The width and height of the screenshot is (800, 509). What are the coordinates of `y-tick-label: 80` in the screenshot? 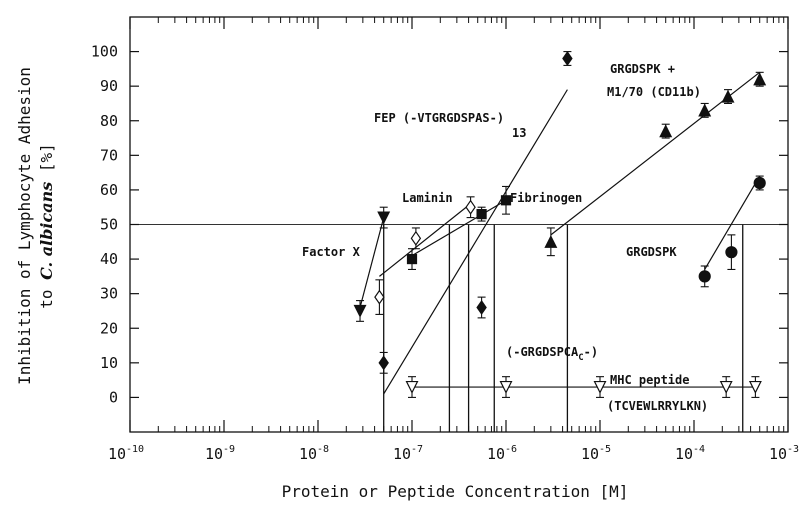 It's located at (109, 121).